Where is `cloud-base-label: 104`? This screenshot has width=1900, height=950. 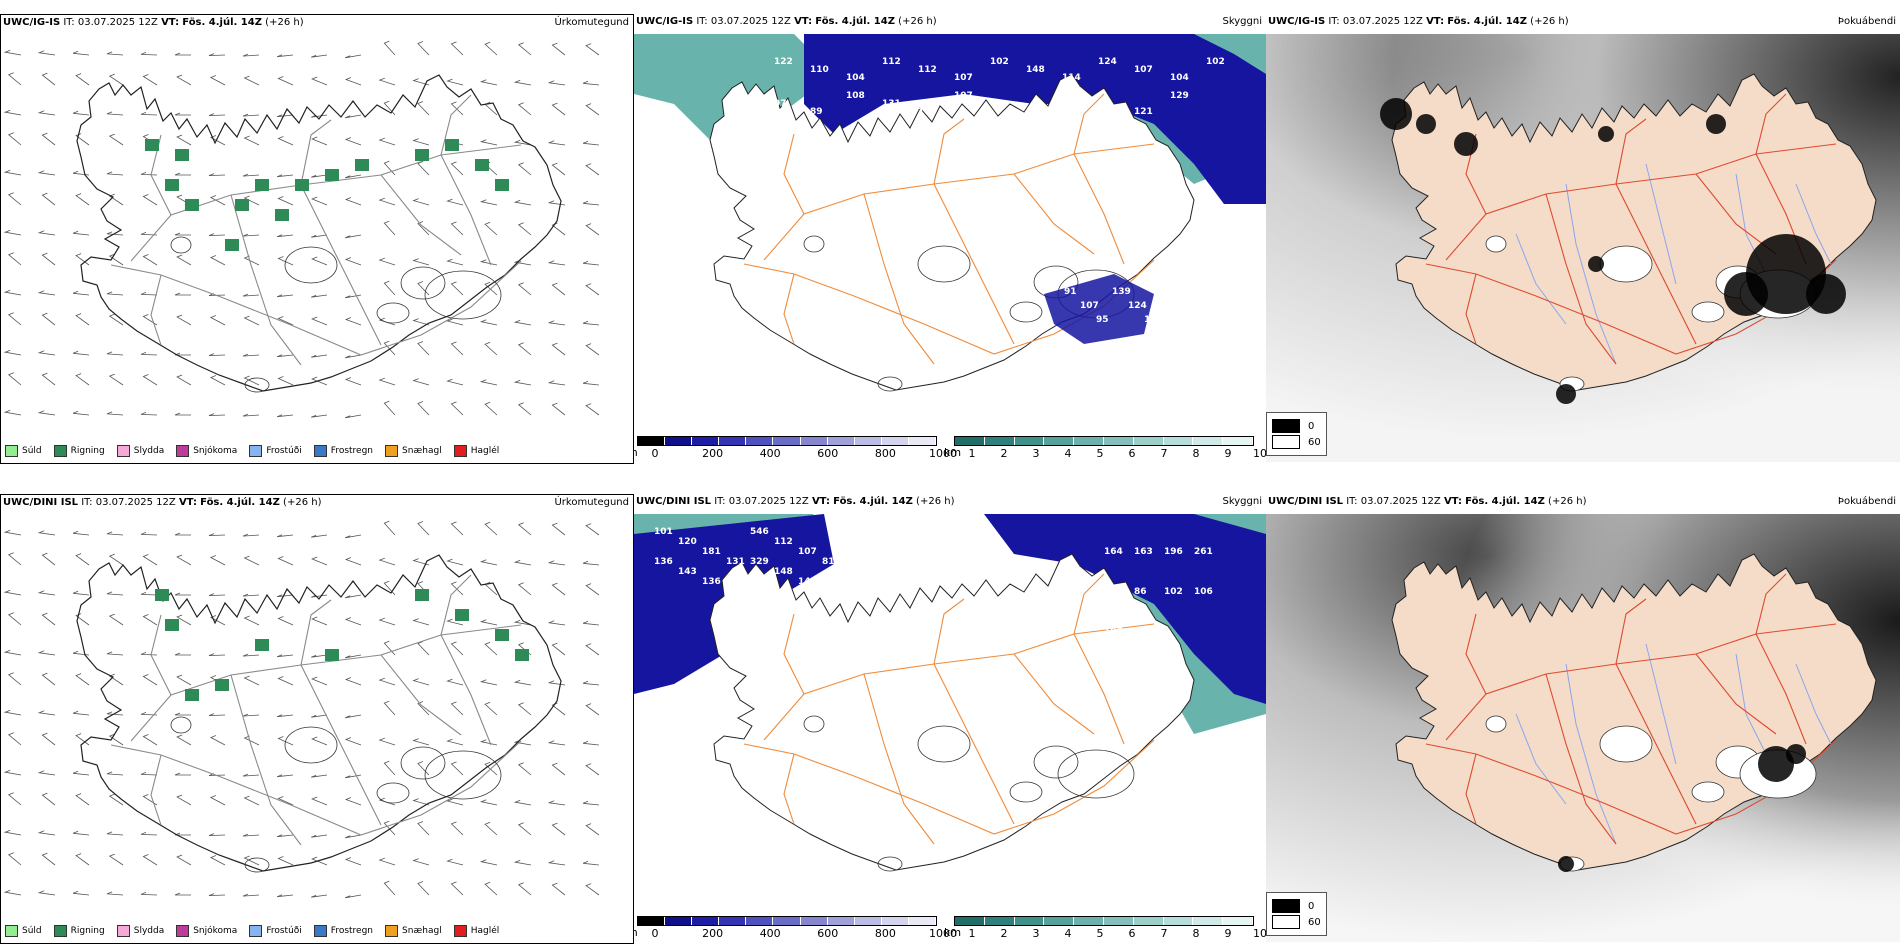
cloud-base-label: 104 is located at coordinates (1179, 78).